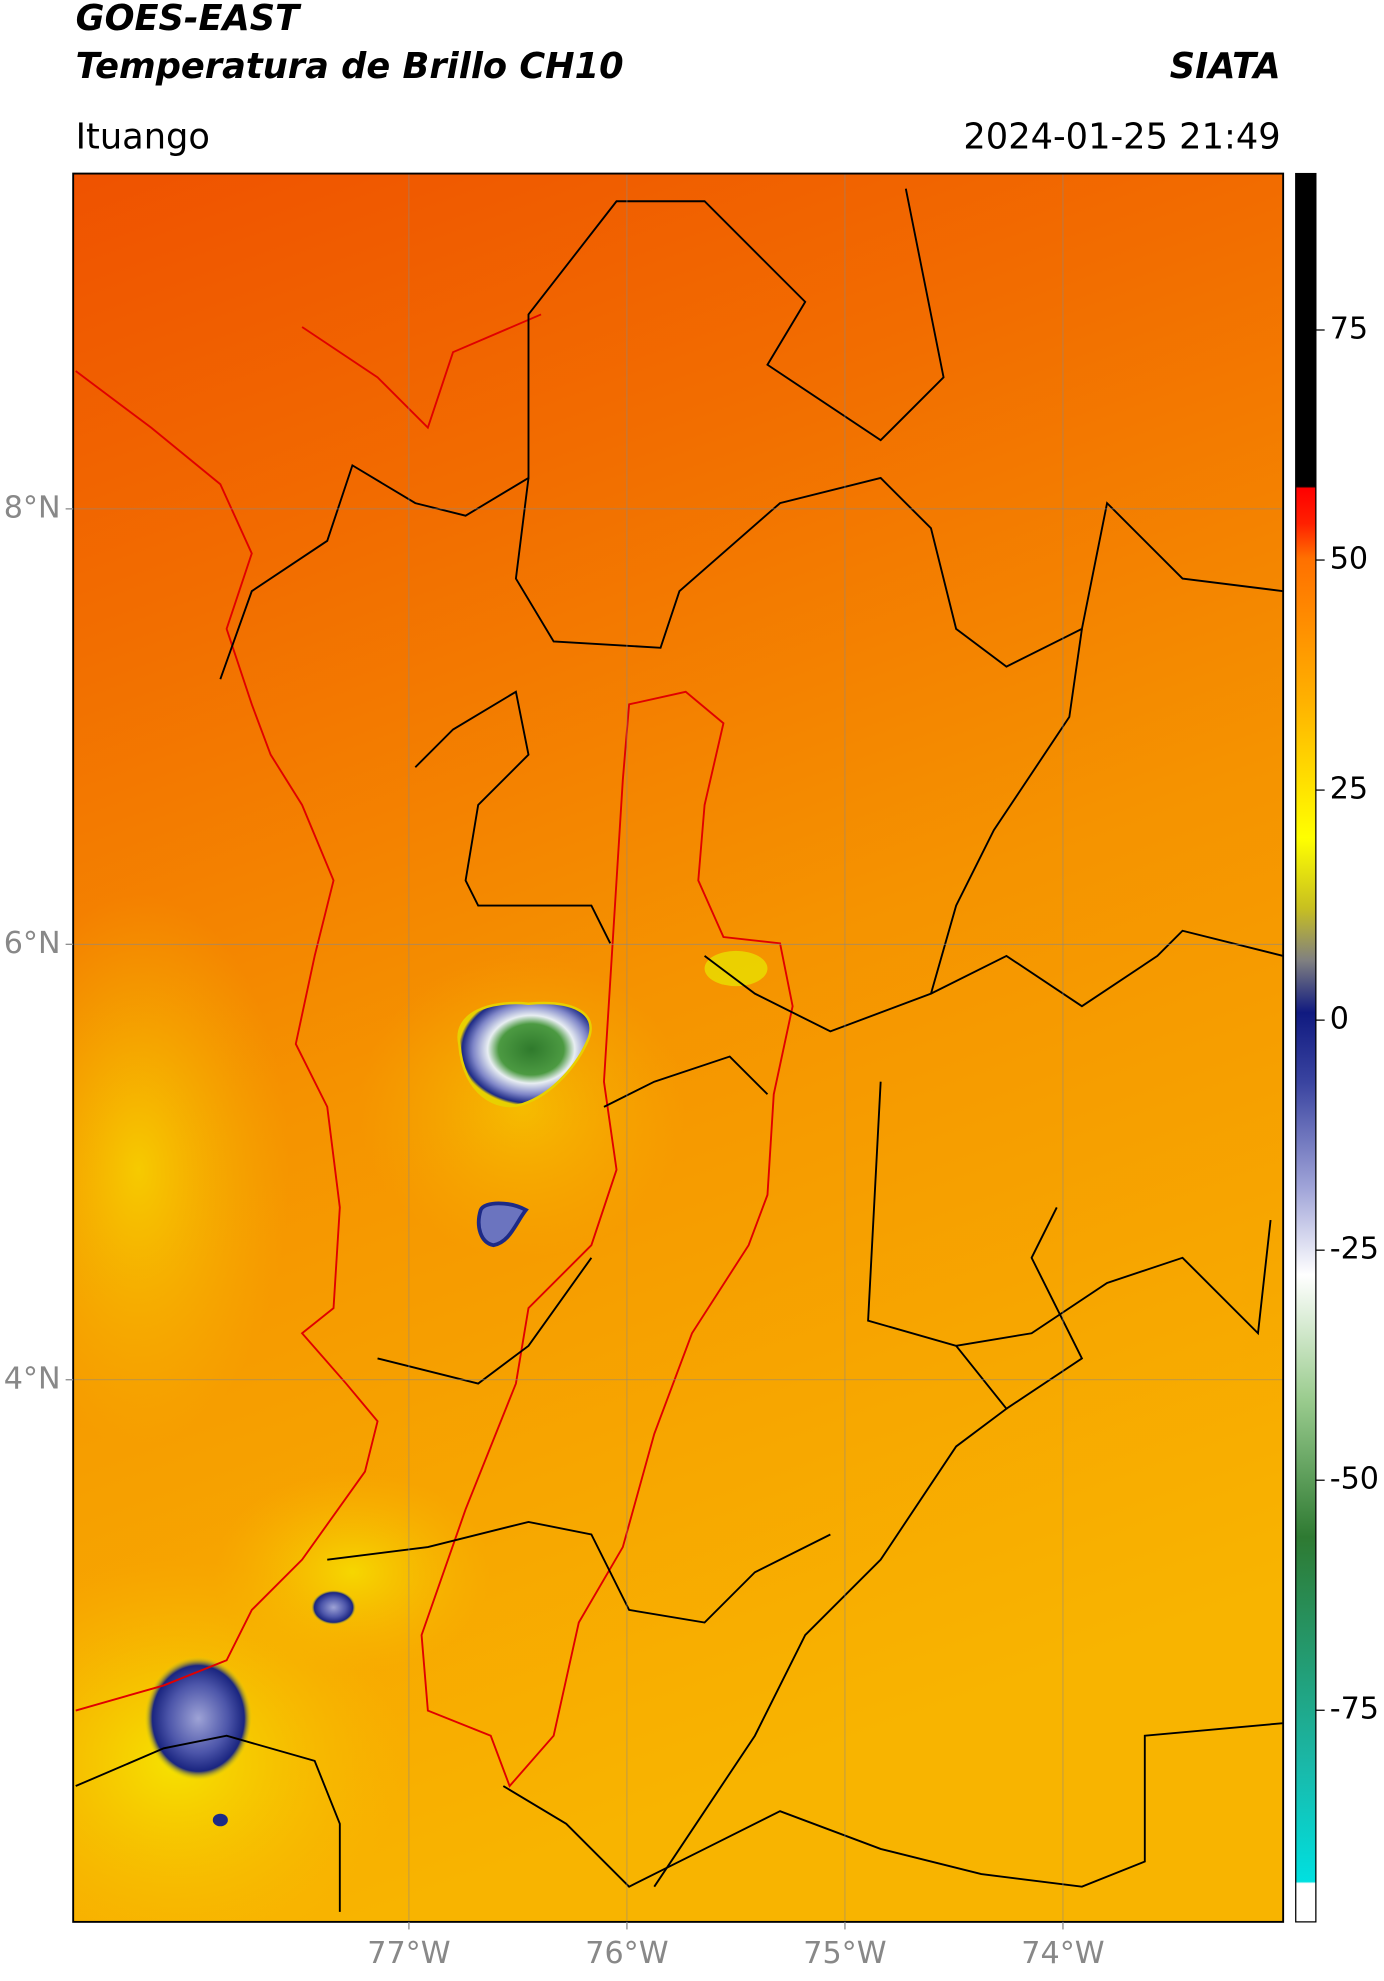  What do you see at coordinates (32, 943) in the screenshot?
I see `y-tick-label: 6°N` at bounding box center [32, 943].